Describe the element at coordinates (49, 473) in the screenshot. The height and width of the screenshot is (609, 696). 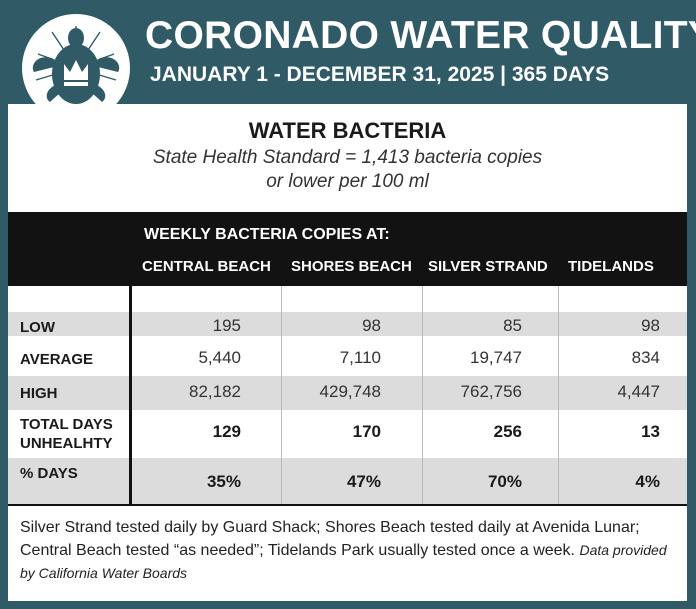
I see `row-label-percent-days: % DAYS` at that location.